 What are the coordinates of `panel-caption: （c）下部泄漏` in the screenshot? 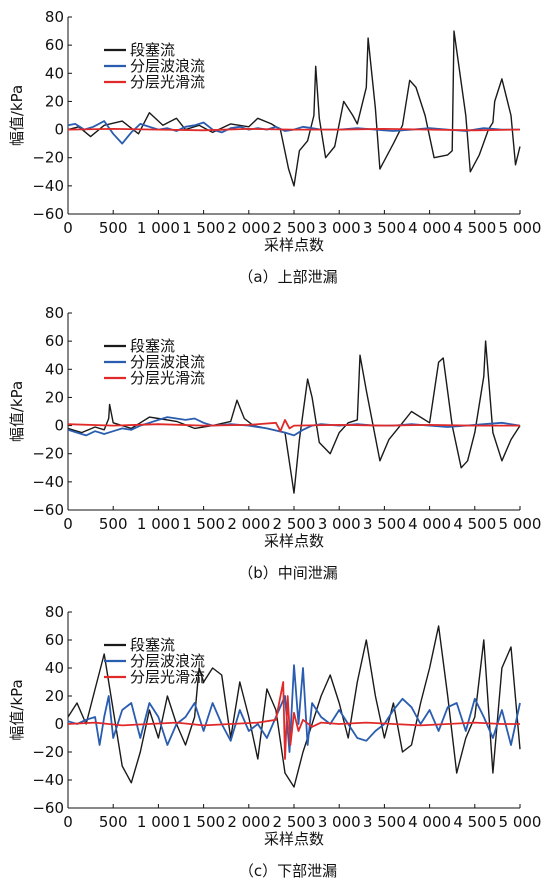 It's located at (288, 871).